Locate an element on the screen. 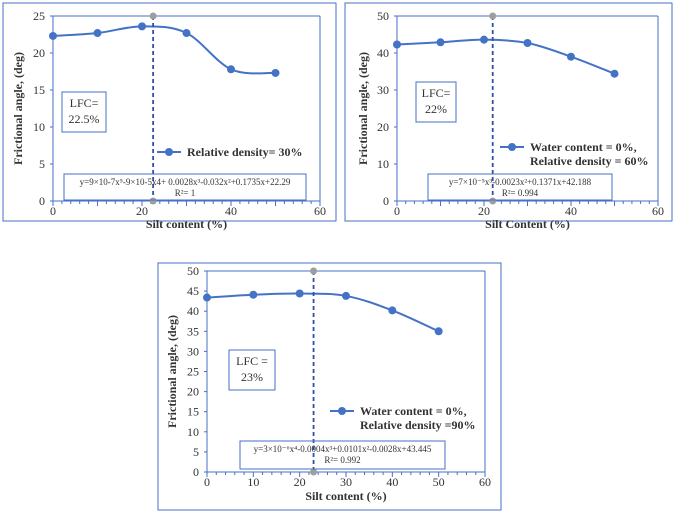 The image size is (677, 515). lfc-label: 23% is located at coordinates (252, 377).